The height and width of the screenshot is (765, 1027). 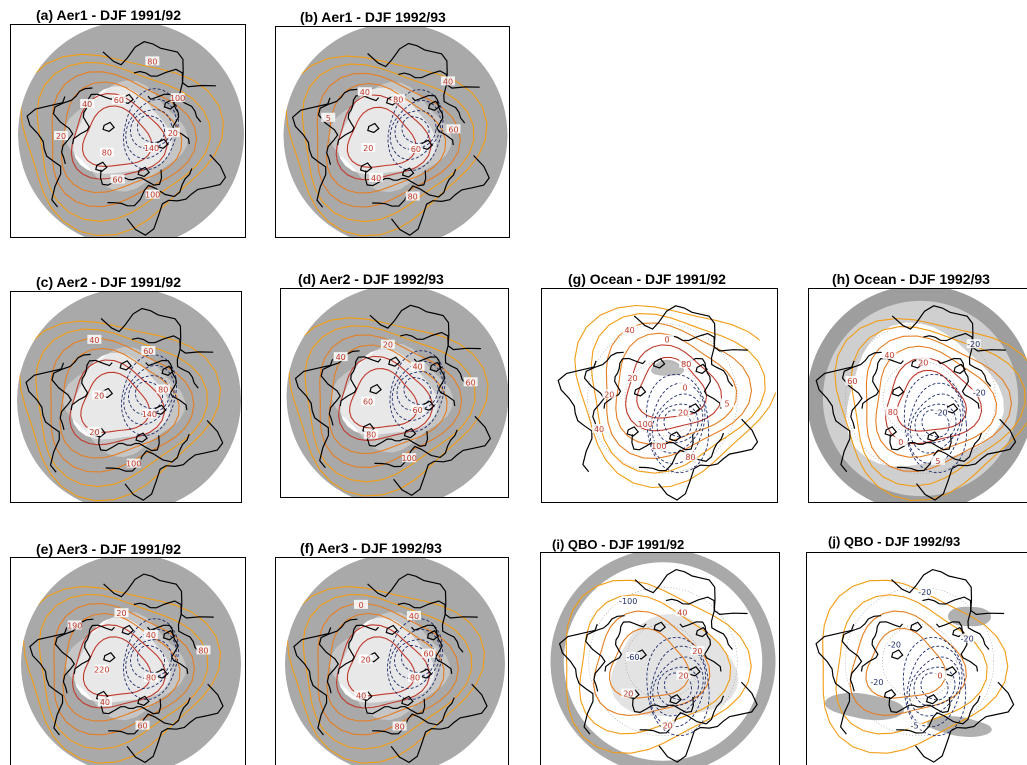 What do you see at coordinates (108, 549) in the screenshot?
I see `panel-title-e: (e) Aer3 - DJF 1991/92` at bounding box center [108, 549].